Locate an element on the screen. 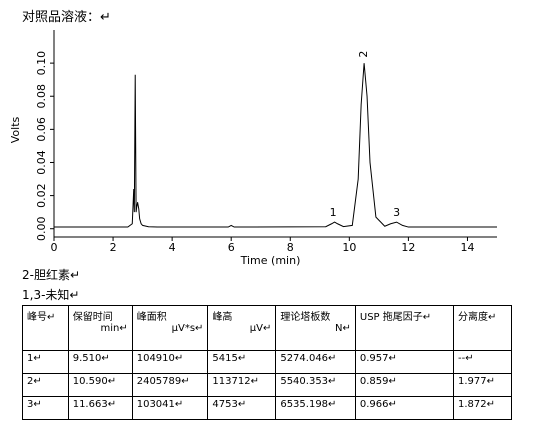  cell: 0.859↵ is located at coordinates (404, 385).